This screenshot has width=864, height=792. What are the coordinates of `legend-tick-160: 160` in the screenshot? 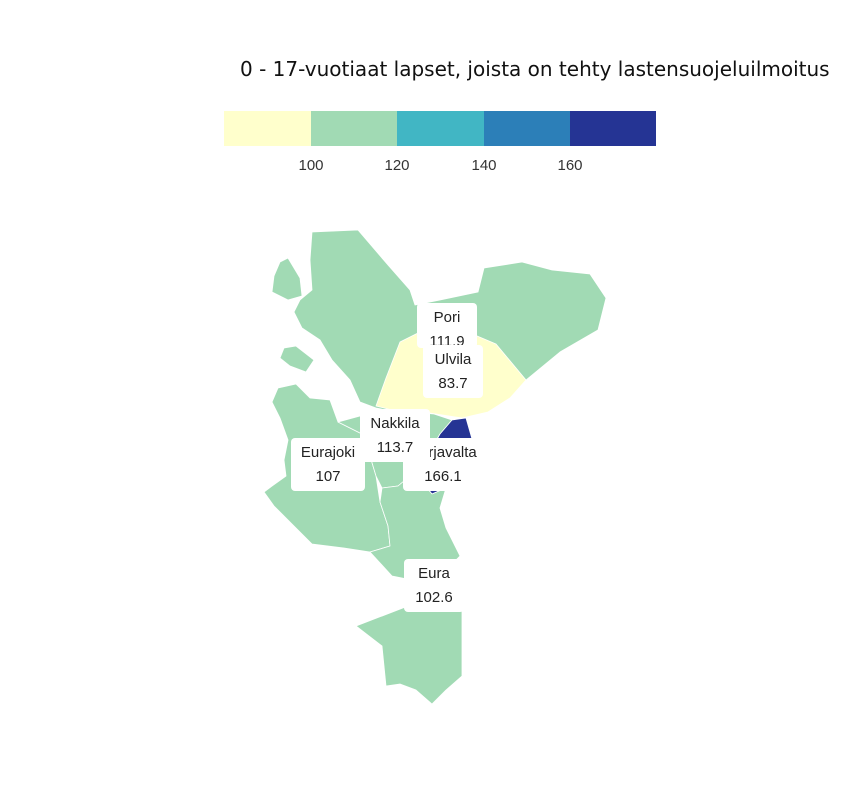 It's located at (569, 165).